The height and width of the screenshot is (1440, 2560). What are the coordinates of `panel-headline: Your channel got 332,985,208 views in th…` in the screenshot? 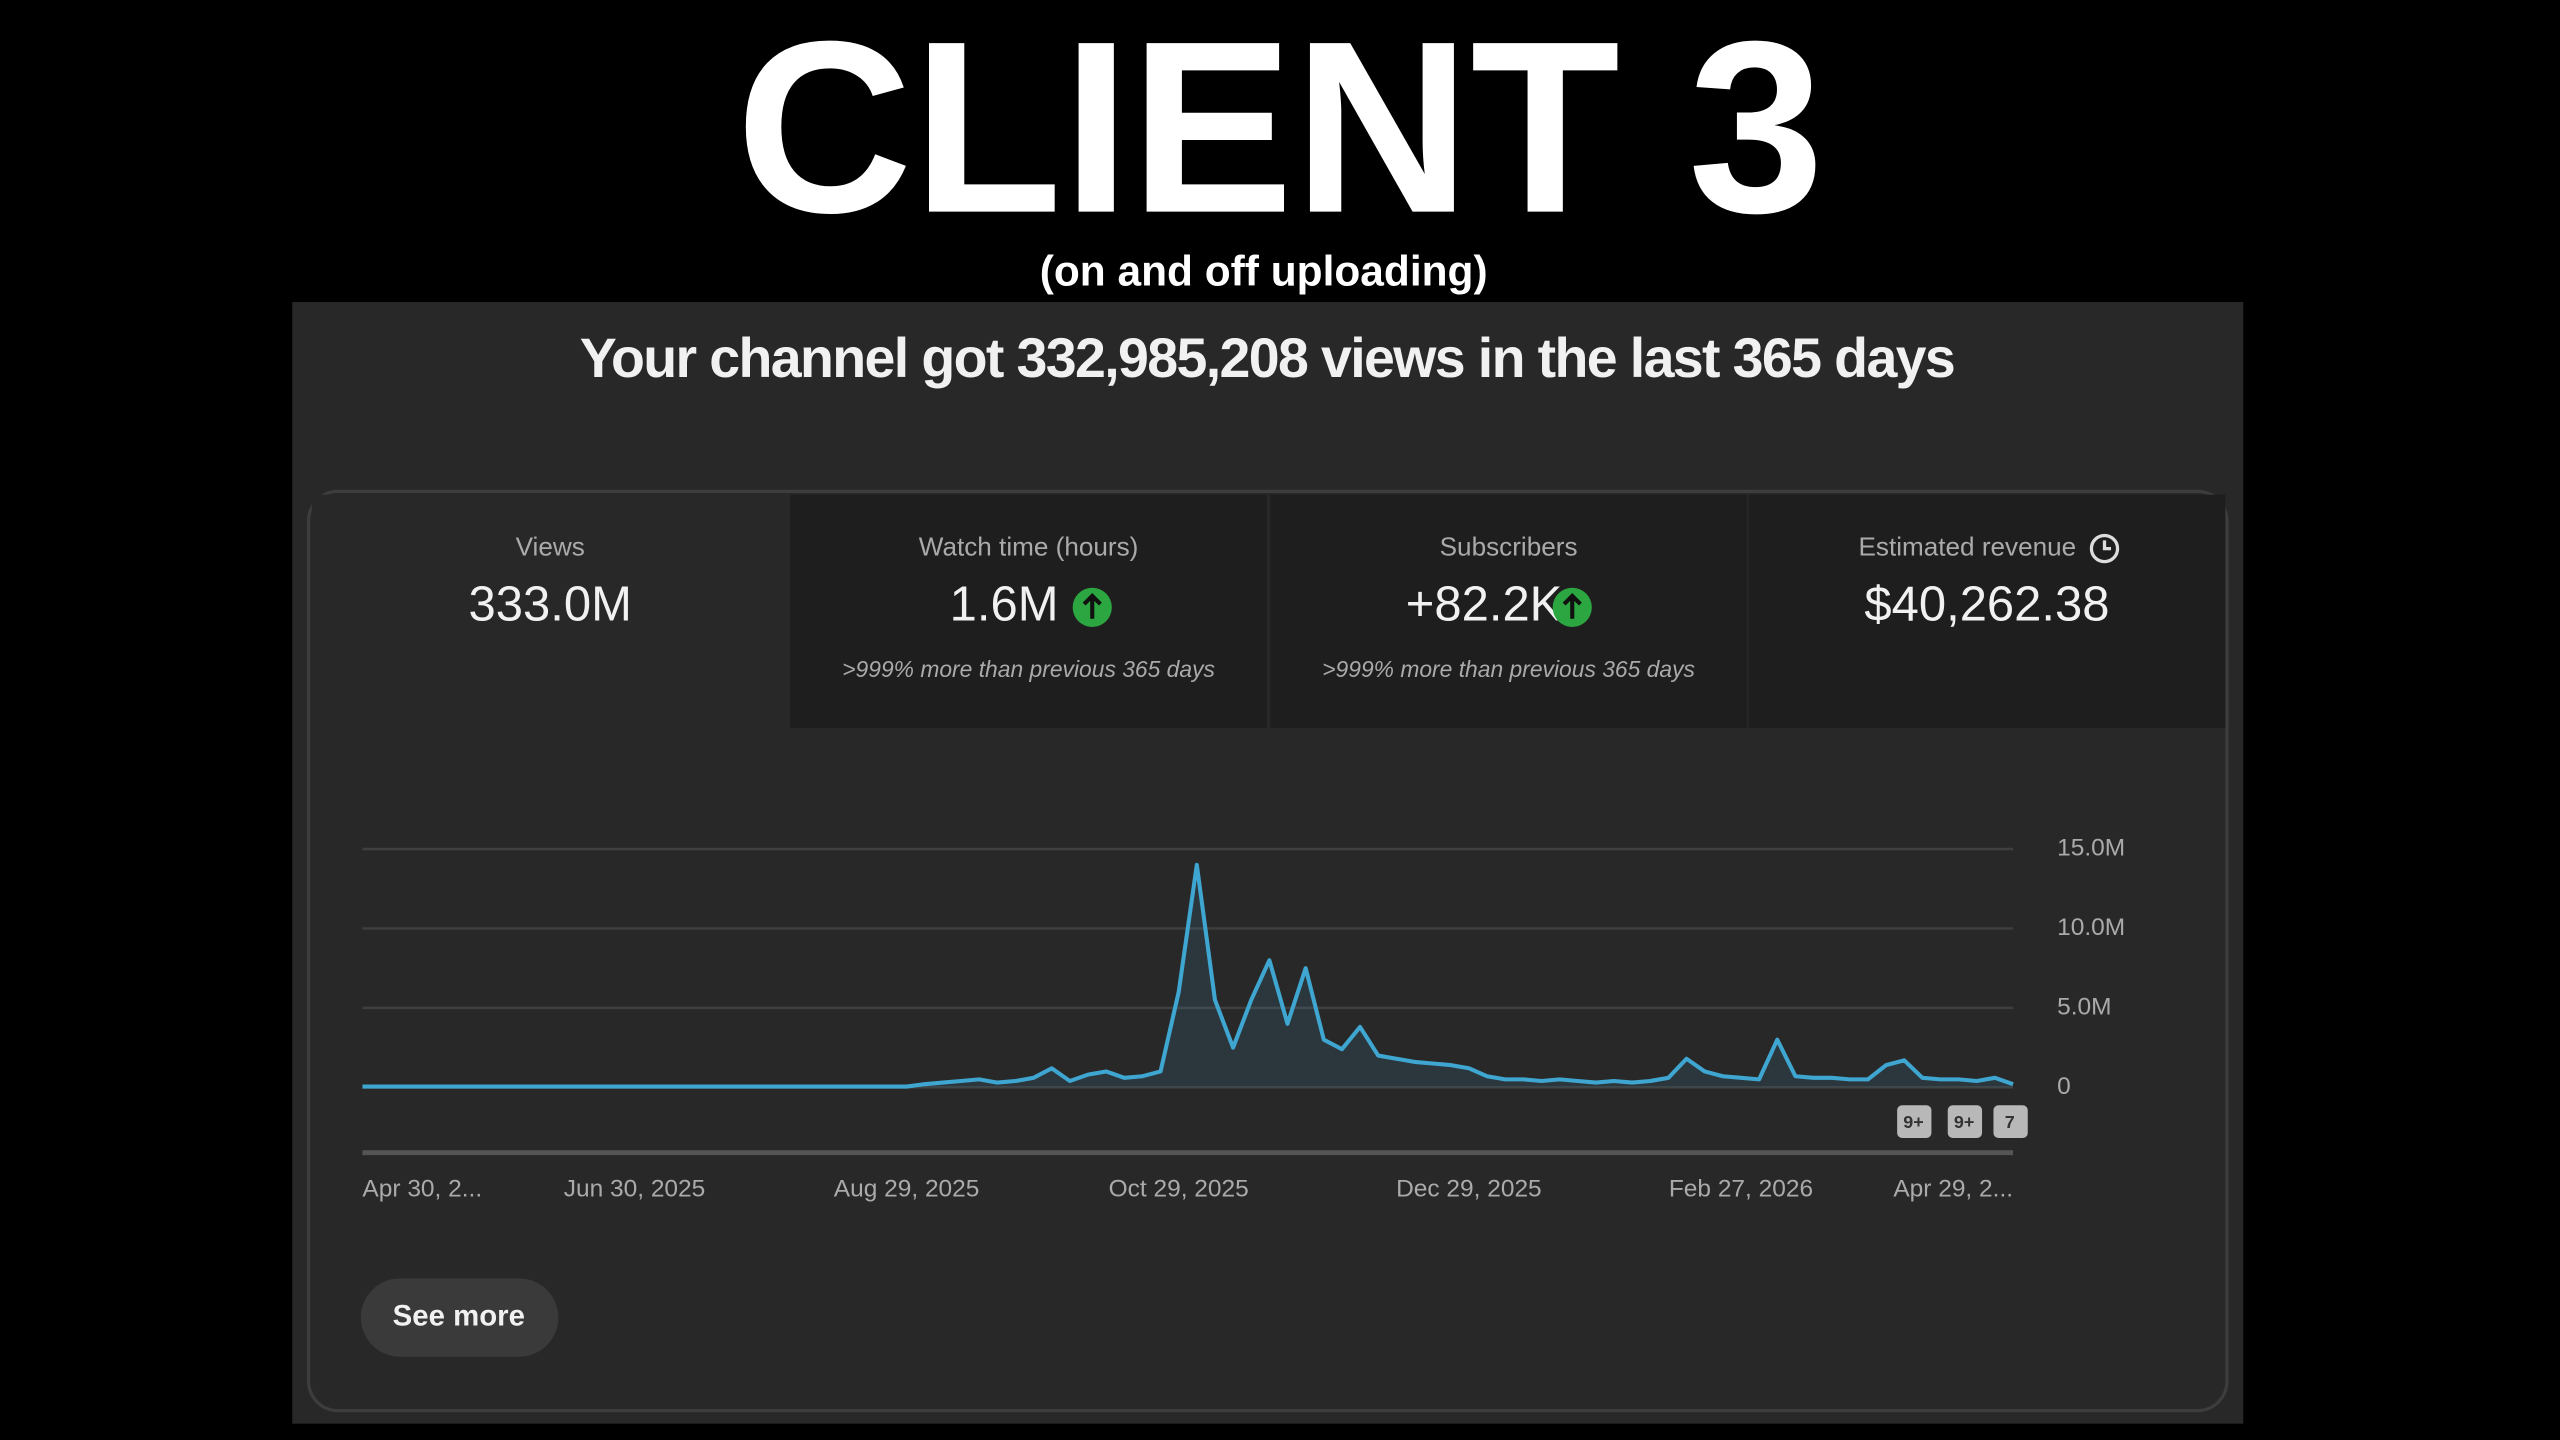 It's located at (1267, 358).